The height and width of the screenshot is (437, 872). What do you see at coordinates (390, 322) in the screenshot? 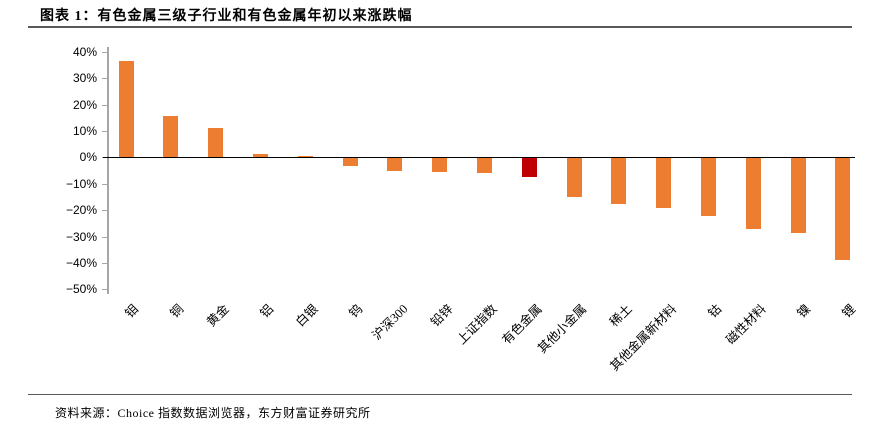
I see `x-axis-category-label: 沪深300` at bounding box center [390, 322].